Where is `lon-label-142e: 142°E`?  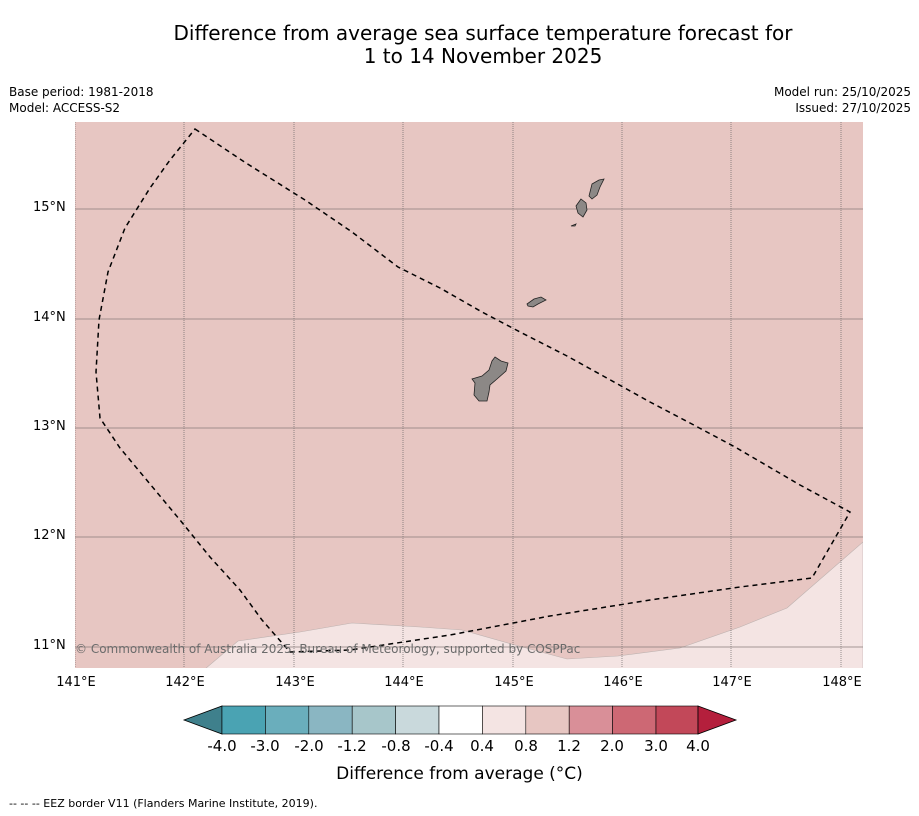 lon-label-142e: 142°E is located at coordinates (185, 682).